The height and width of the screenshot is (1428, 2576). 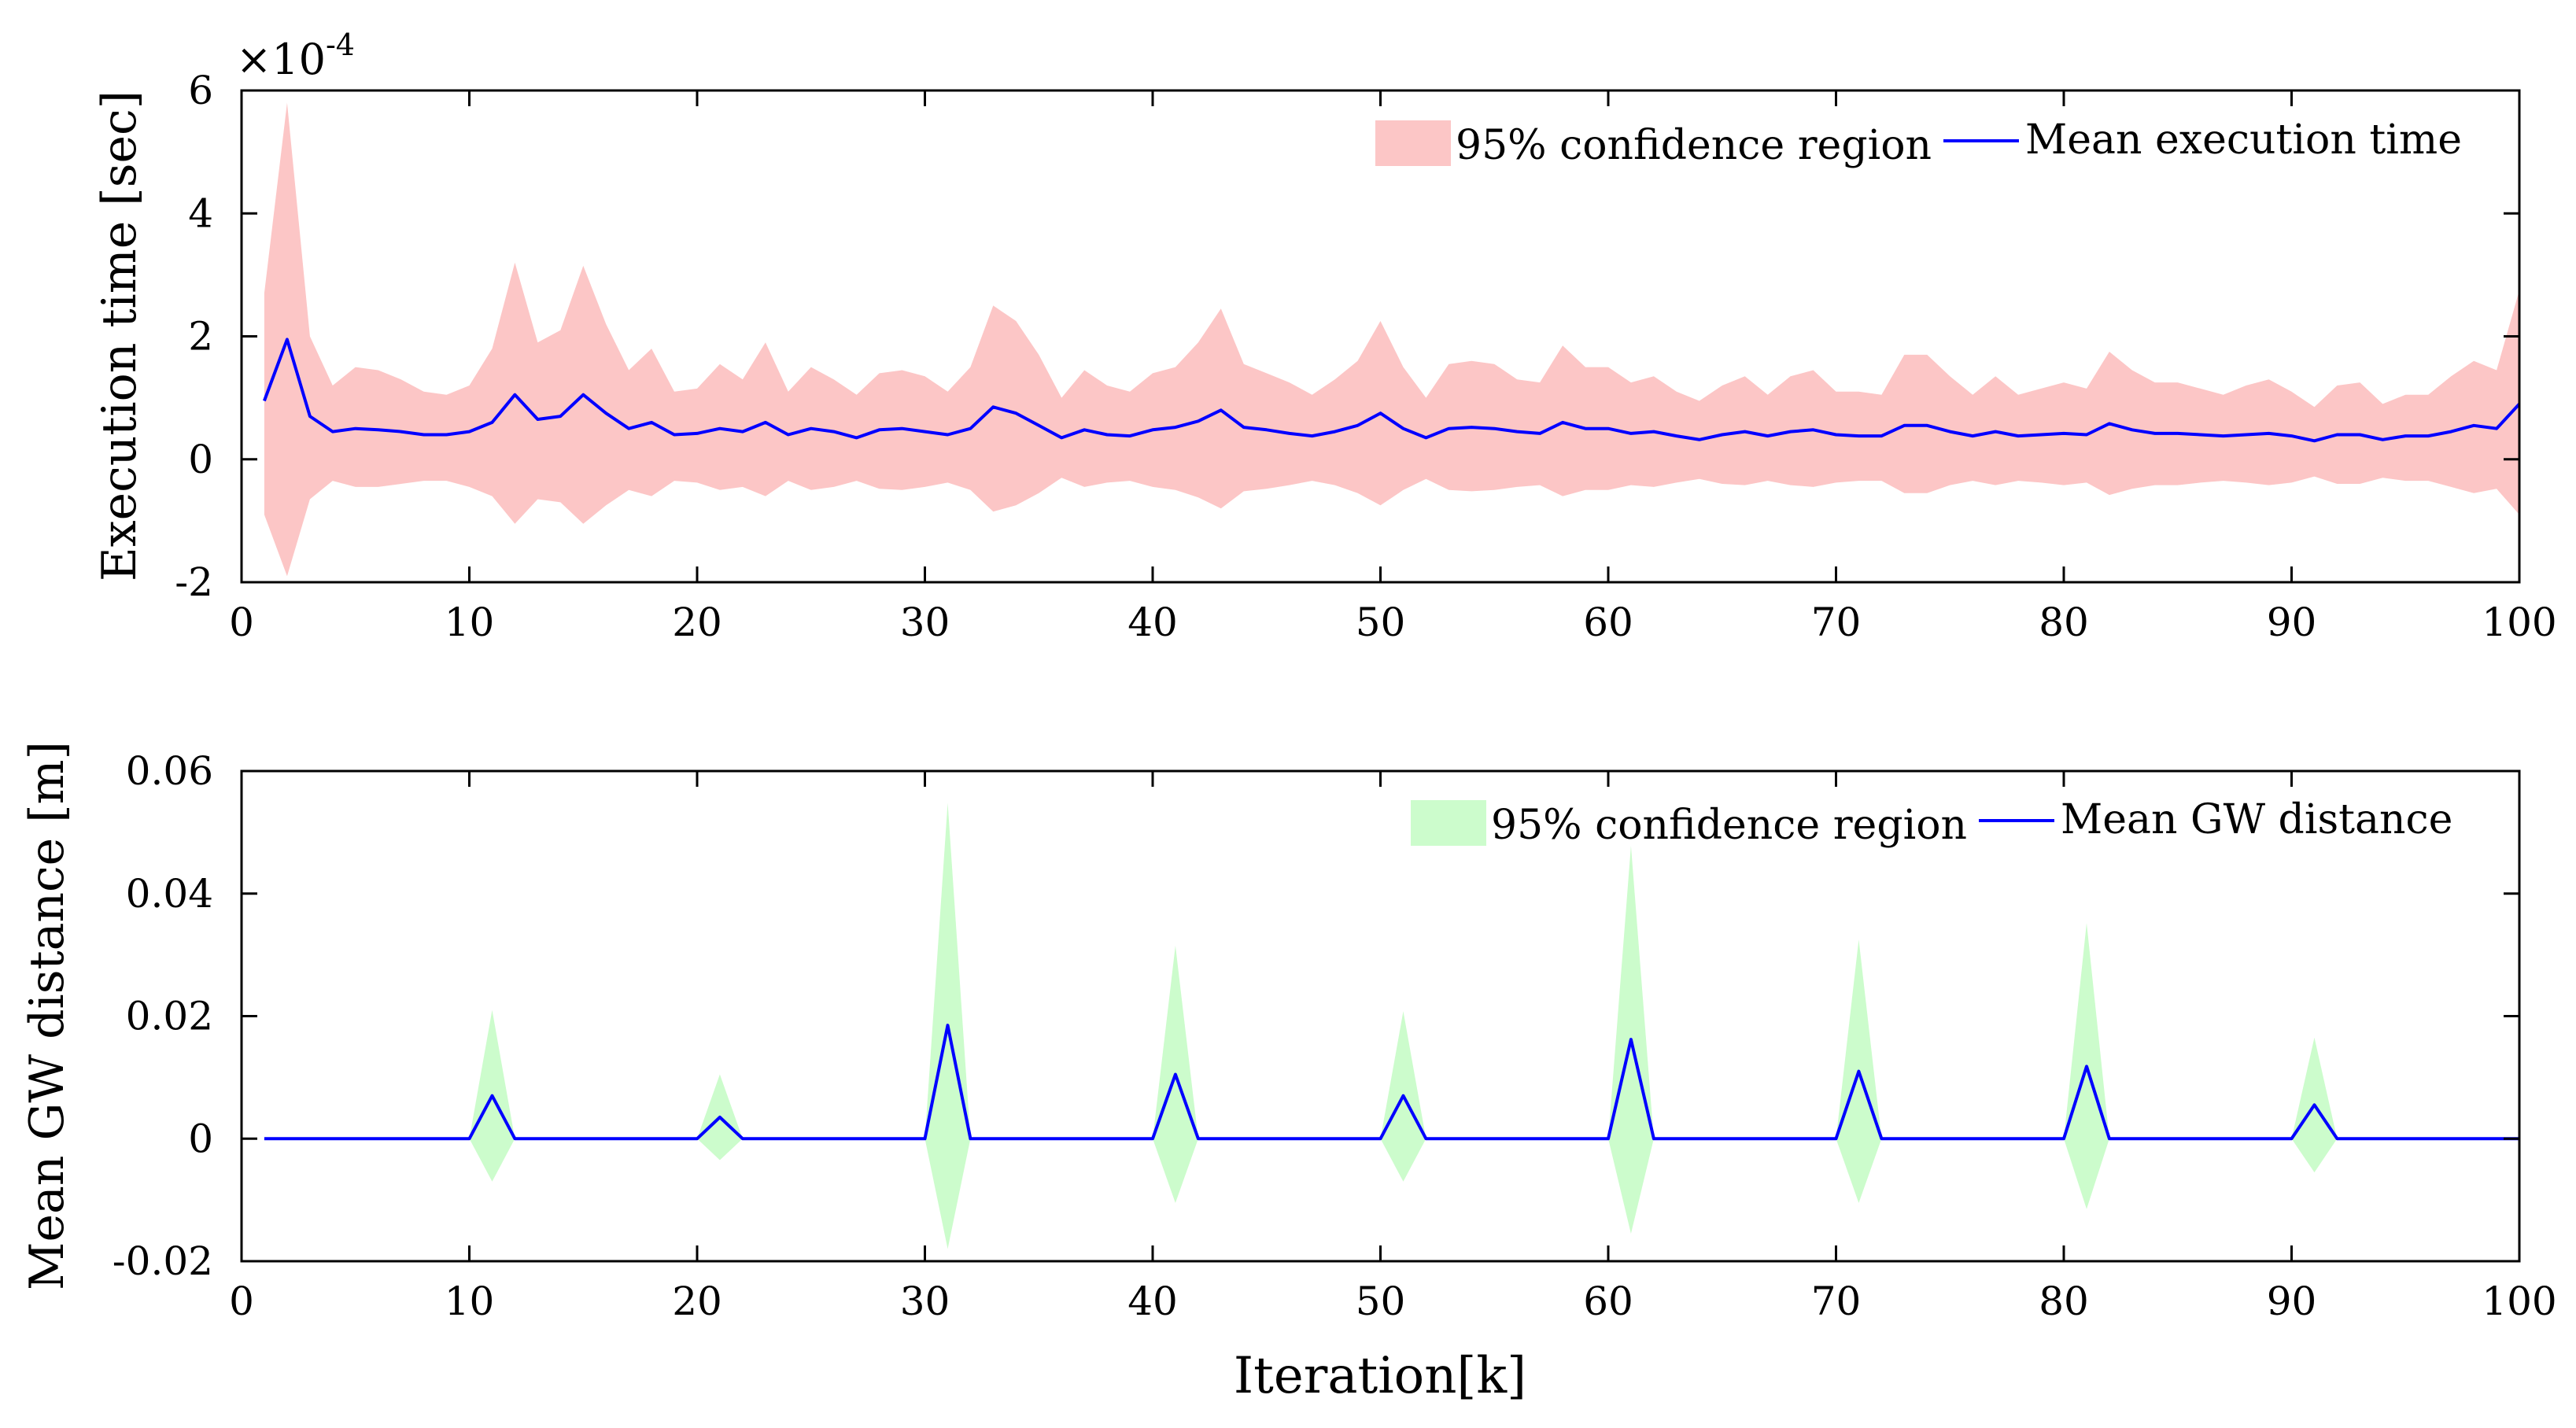 What do you see at coordinates (194, 582) in the screenshot?
I see `y-tick-label: -2` at bounding box center [194, 582].